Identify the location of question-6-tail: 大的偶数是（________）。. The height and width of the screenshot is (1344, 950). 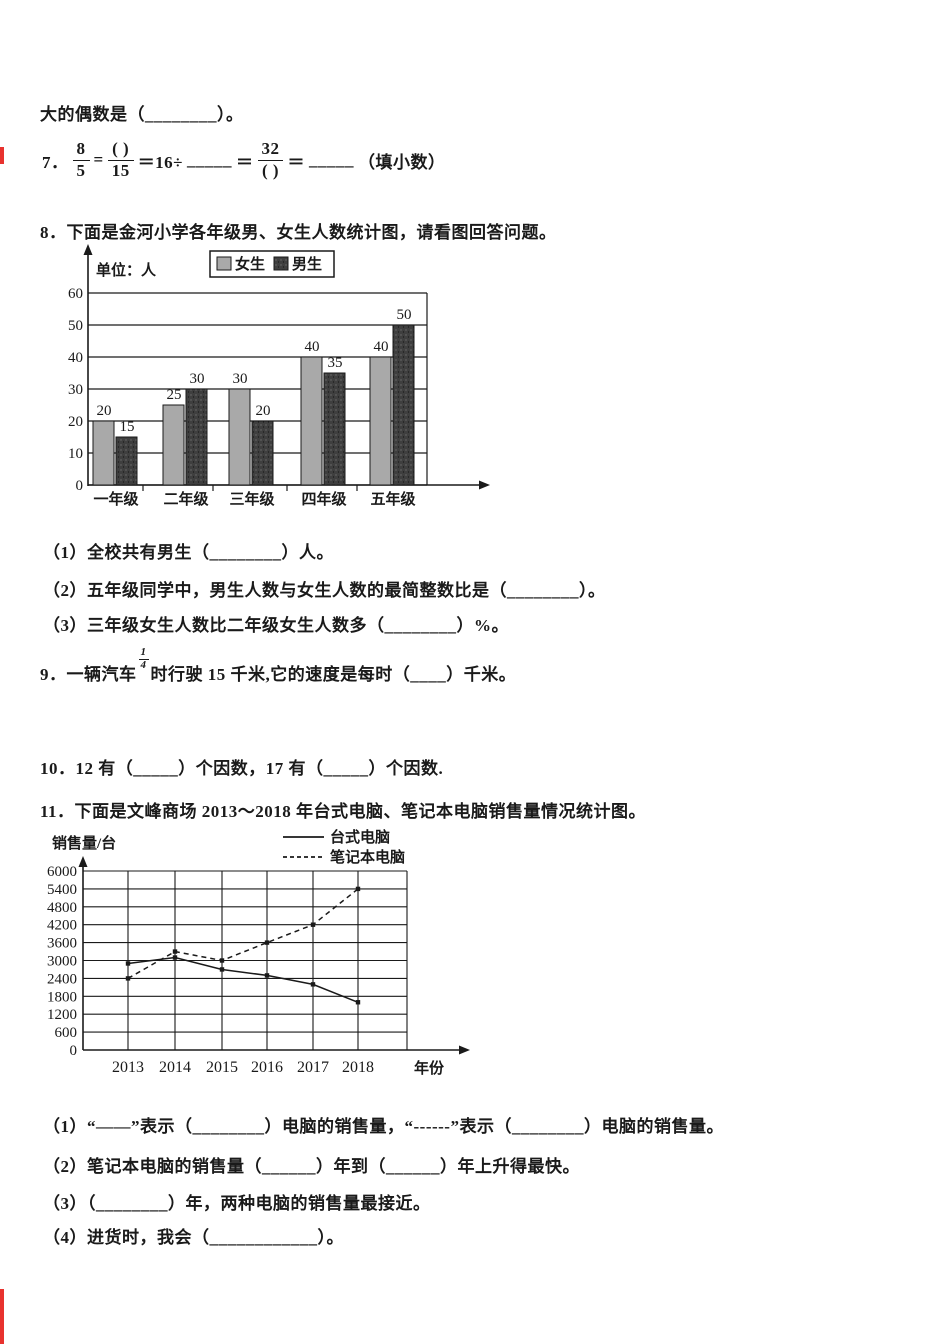
(142, 114).